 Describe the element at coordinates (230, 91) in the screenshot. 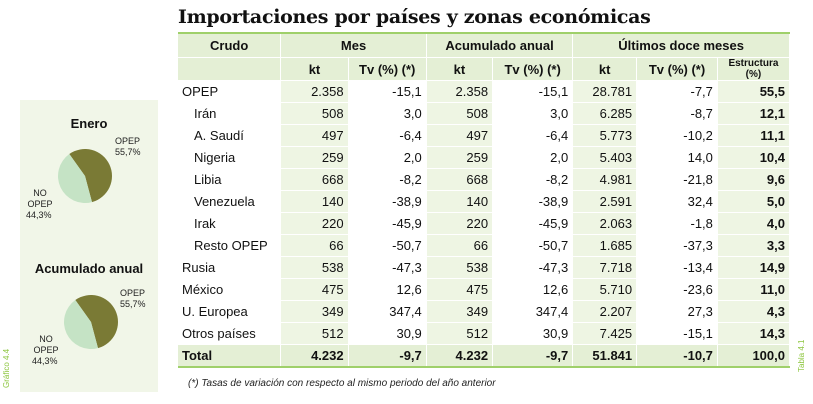

I see `row-name: OPEP` at that location.